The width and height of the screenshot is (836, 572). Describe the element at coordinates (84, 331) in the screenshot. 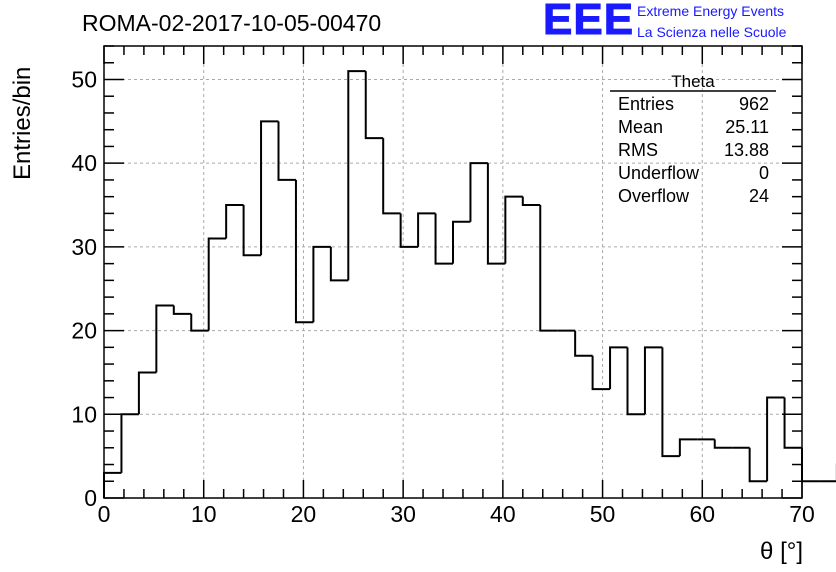

I see `y-tick-label: 20` at that location.